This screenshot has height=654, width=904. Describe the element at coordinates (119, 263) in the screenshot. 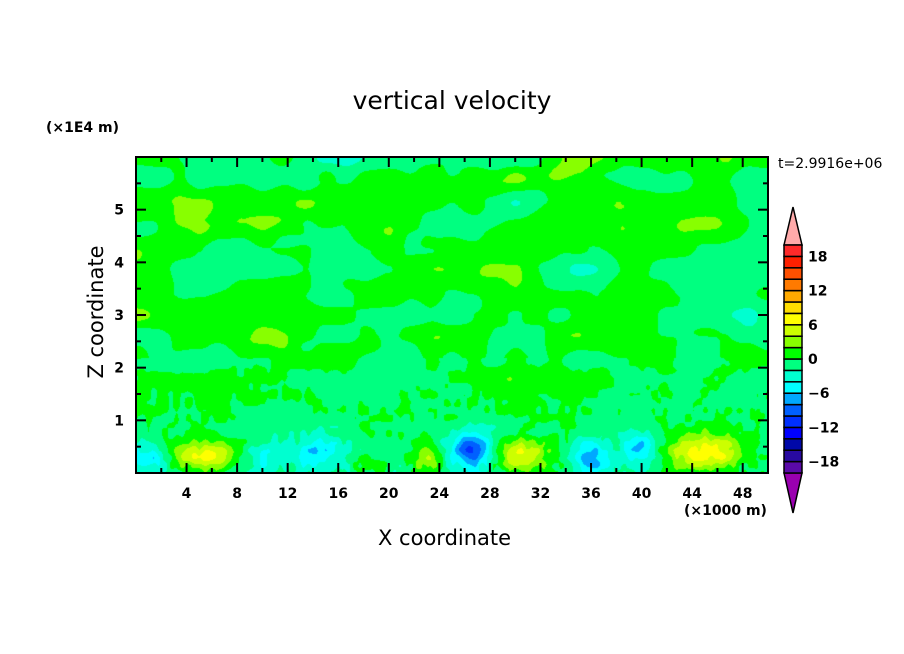

I see `y-tick-label: 4` at that location.